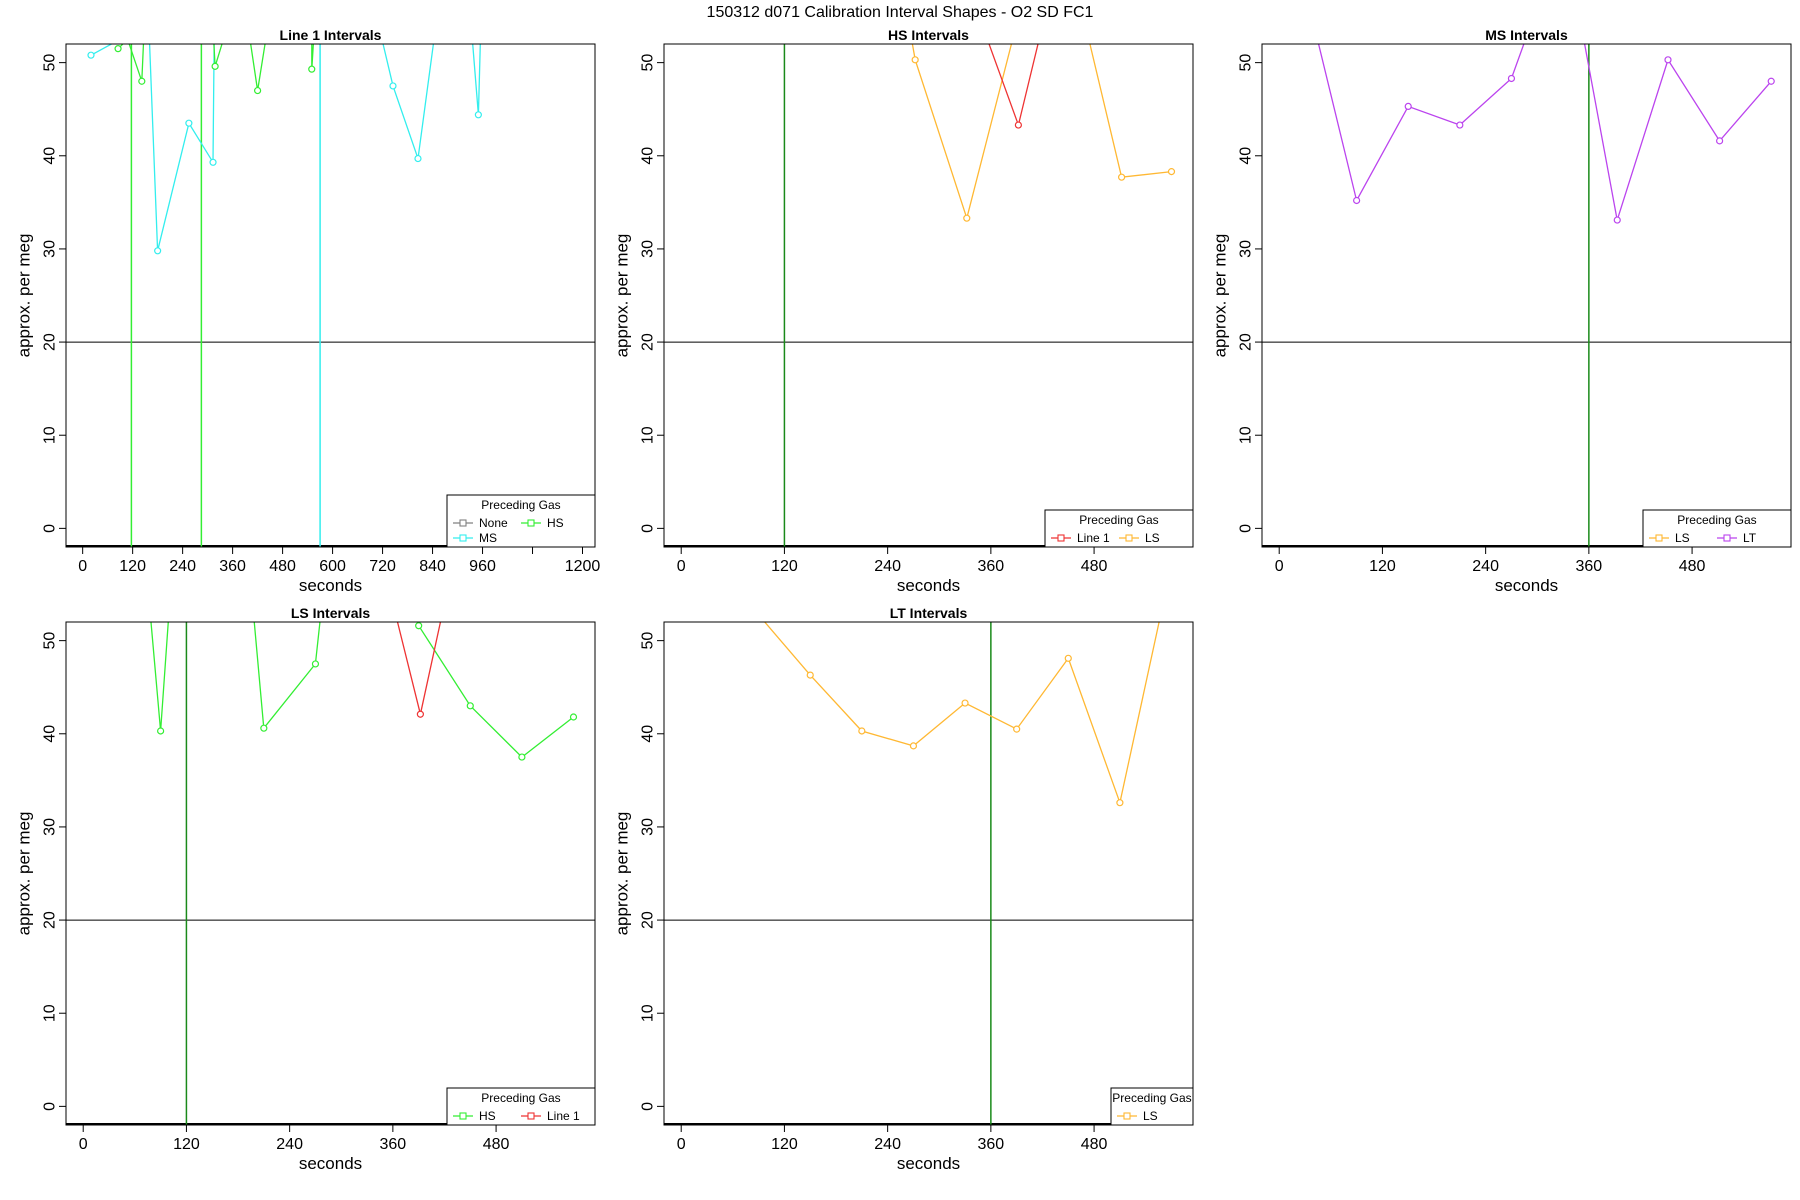 The width and height of the screenshot is (1800, 1200). What do you see at coordinates (1750, 538) in the screenshot?
I see `legend-entry-lt: LT` at bounding box center [1750, 538].